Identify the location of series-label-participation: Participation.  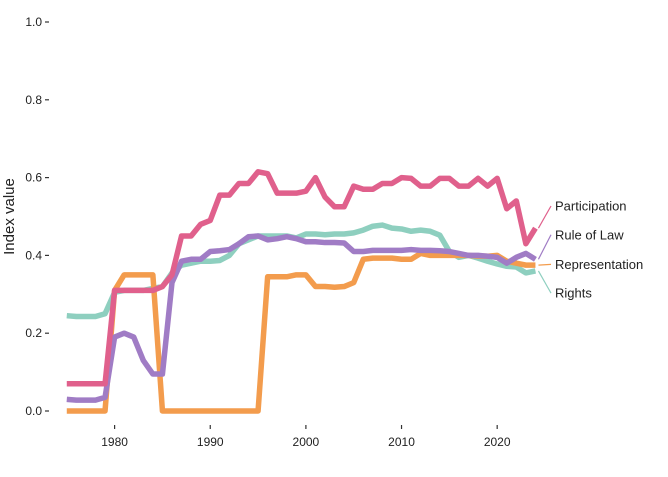
(591, 205).